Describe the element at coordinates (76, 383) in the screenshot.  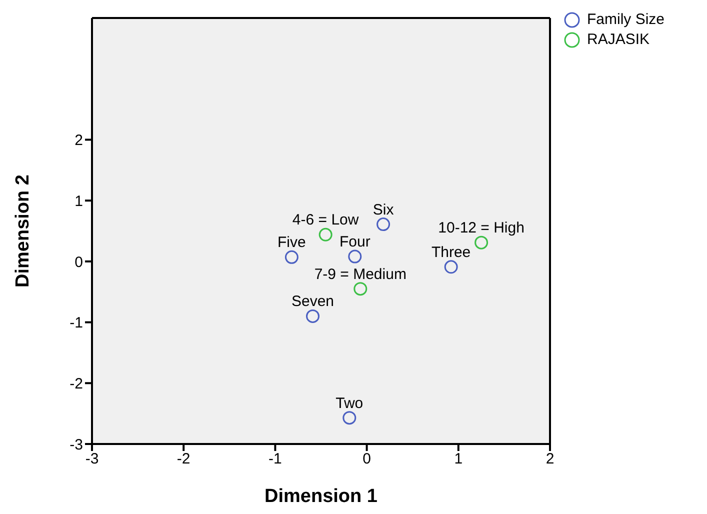
I see `y-tick-label: -2` at that location.